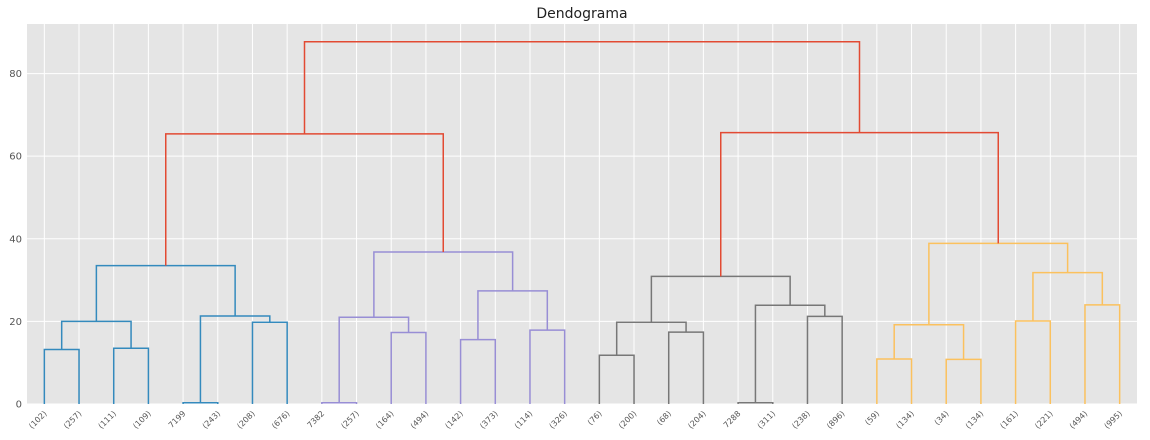 The image size is (1150, 440). I want to click on x-tick-label: (311), so click(767, 420).